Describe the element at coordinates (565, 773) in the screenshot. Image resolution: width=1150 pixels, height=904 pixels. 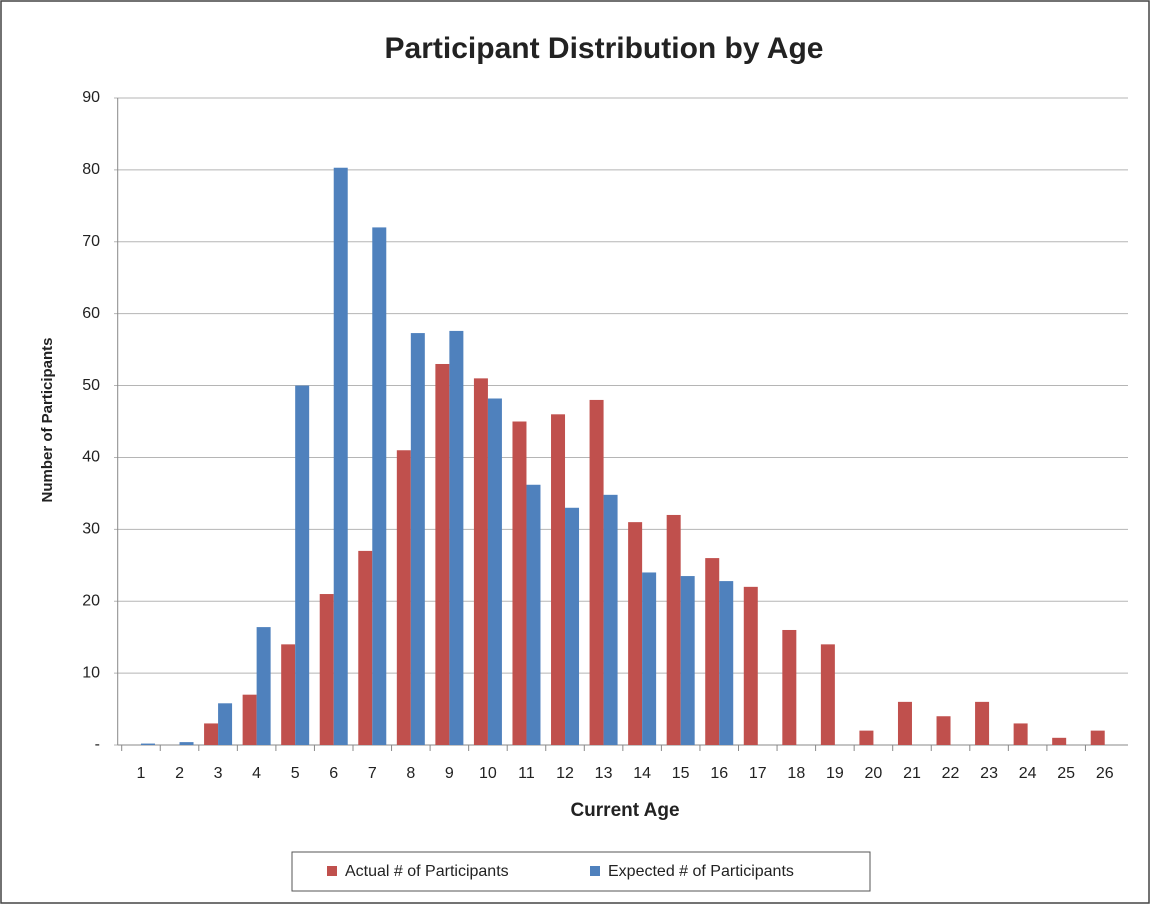
I see `x-tick-label: 12` at that location.